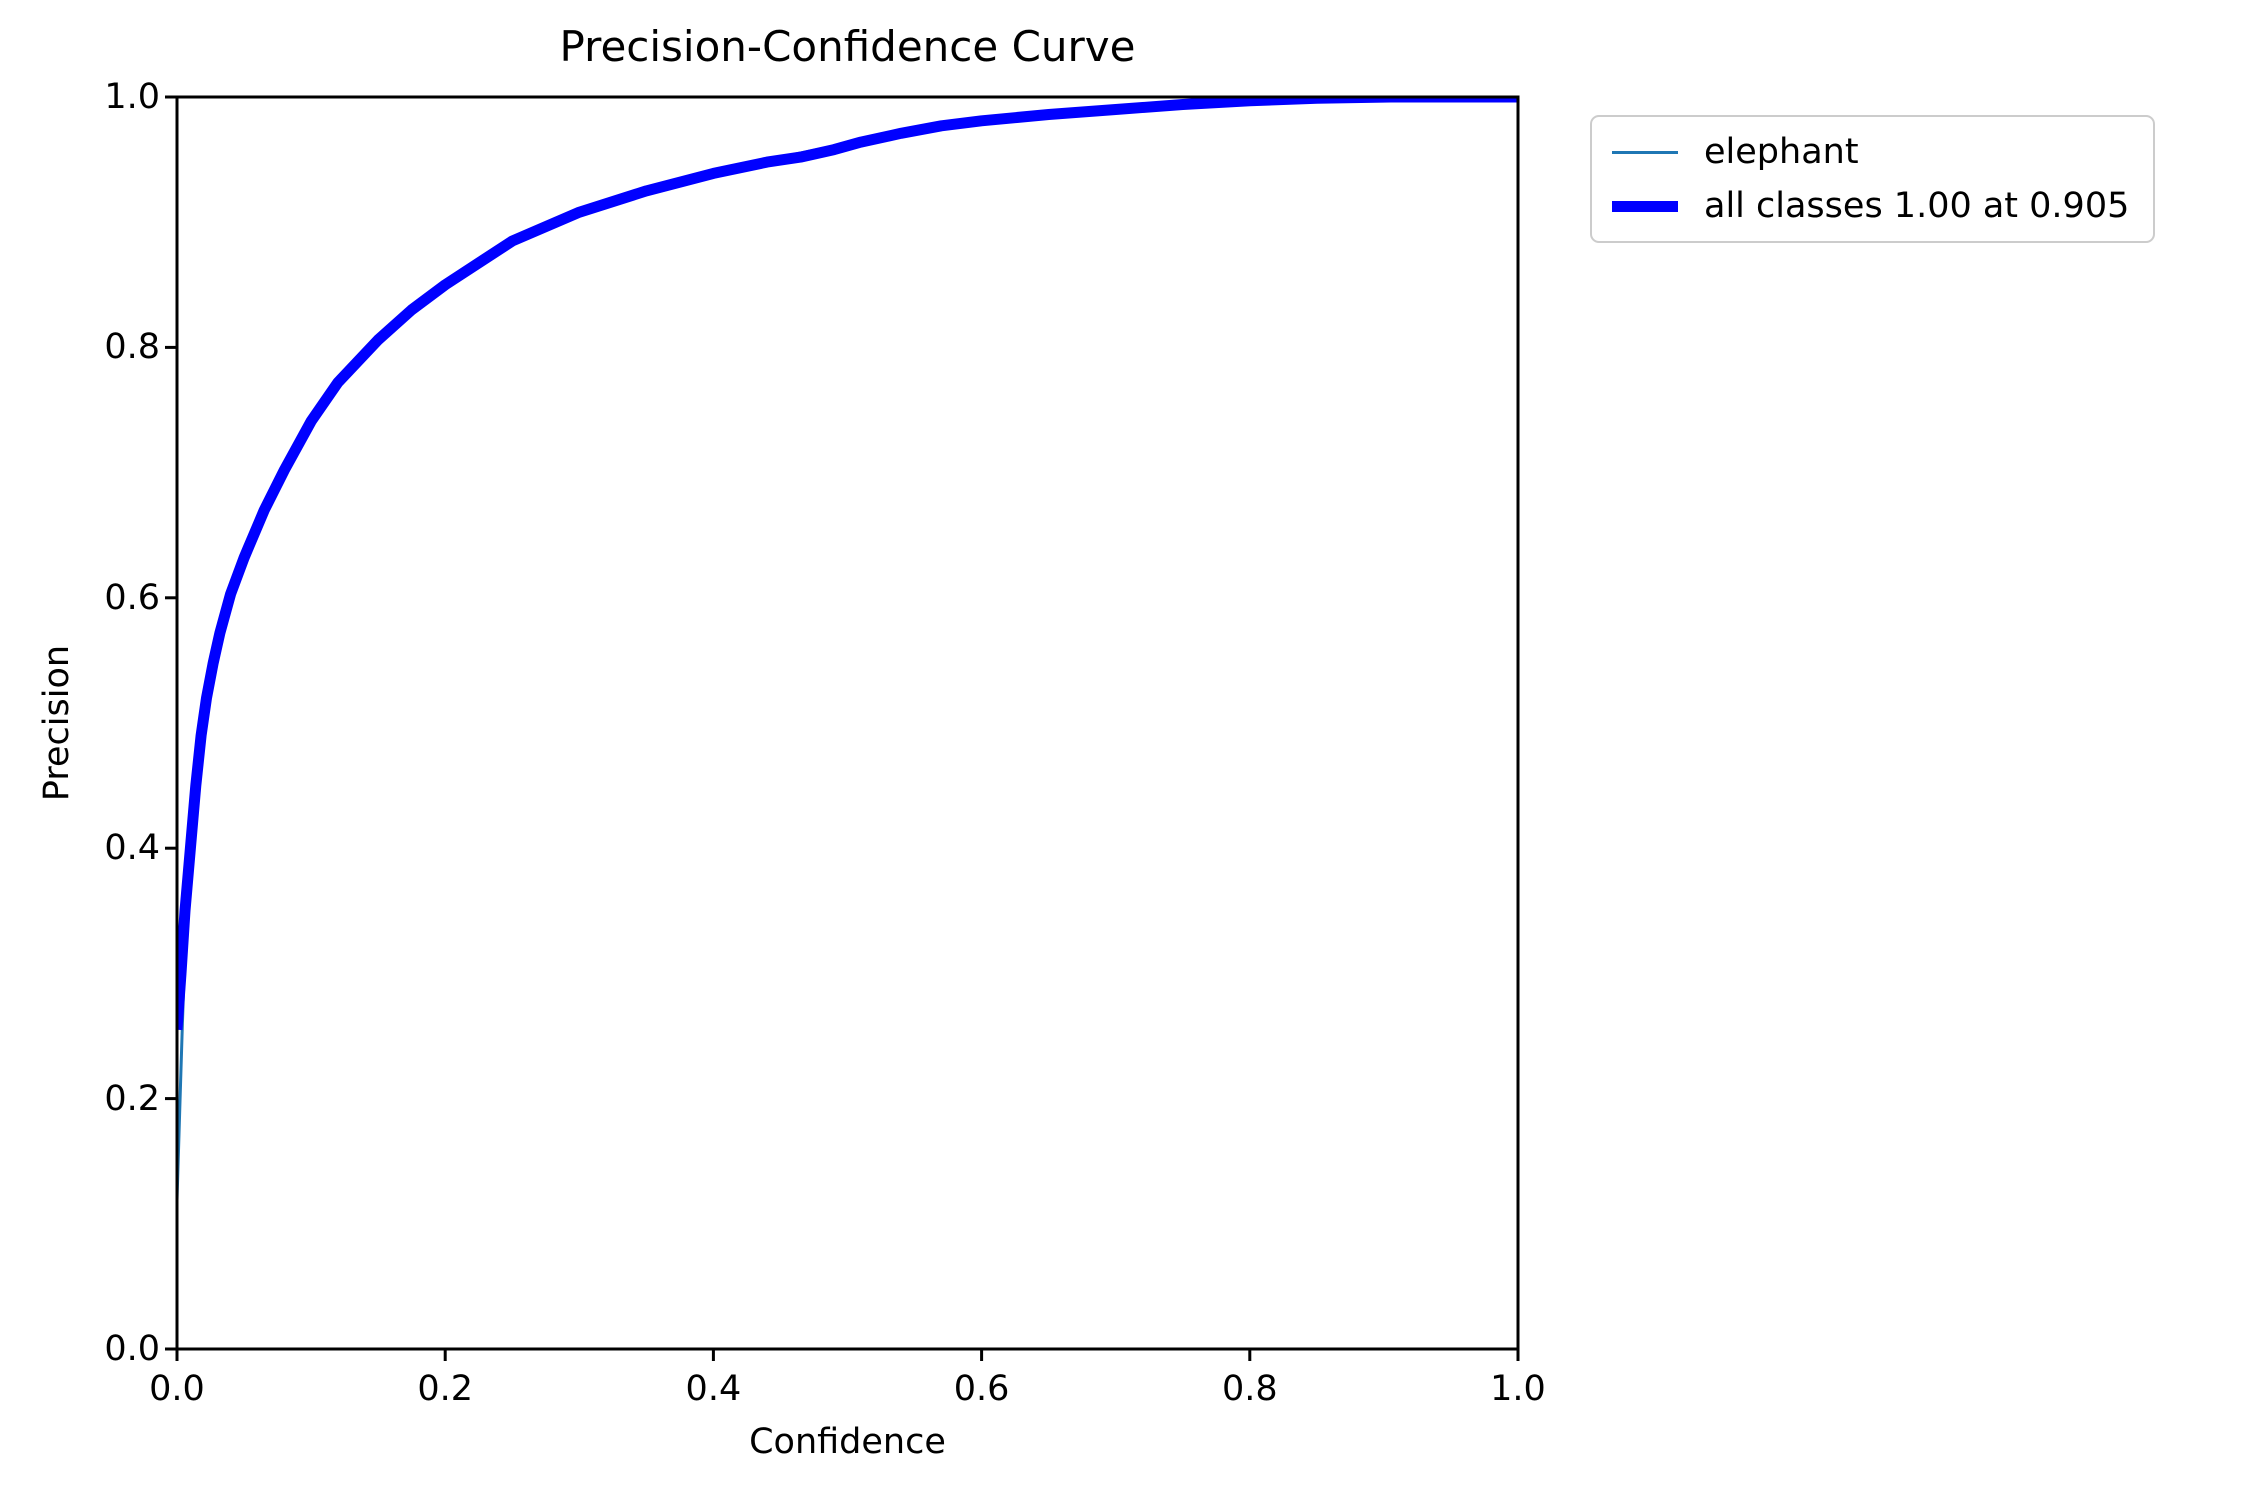  What do you see at coordinates (445, 1389) in the screenshot?
I see `x-tick-label: 0.2` at bounding box center [445, 1389].